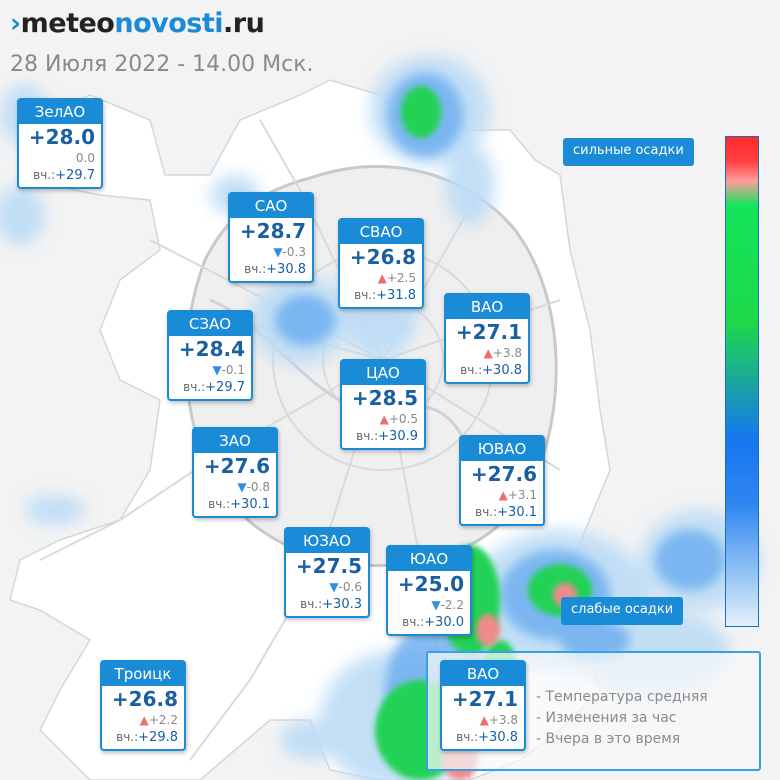 The height and width of the screenshot is (780, 780). I want to click on hourly-change: 0.0, so click(60, 158).